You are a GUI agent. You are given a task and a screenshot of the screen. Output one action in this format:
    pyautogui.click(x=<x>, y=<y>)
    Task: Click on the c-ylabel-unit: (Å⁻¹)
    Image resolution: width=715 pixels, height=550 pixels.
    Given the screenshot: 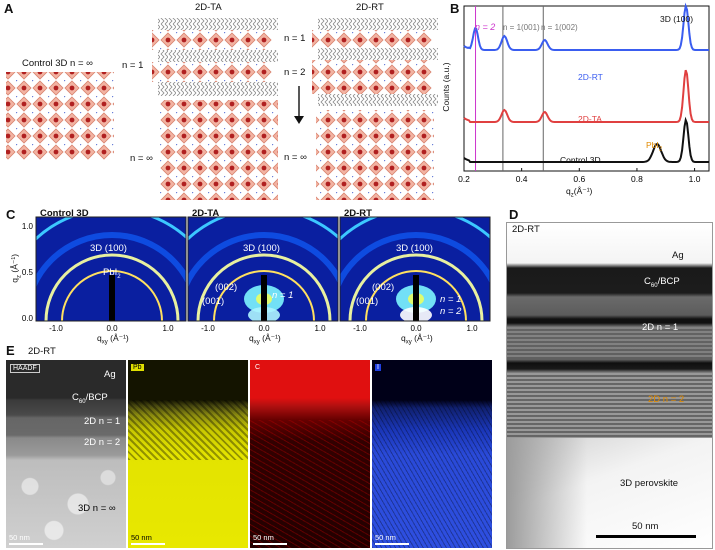 What is the action you would take?
    pyautogui.click(x=14, y=263)
    